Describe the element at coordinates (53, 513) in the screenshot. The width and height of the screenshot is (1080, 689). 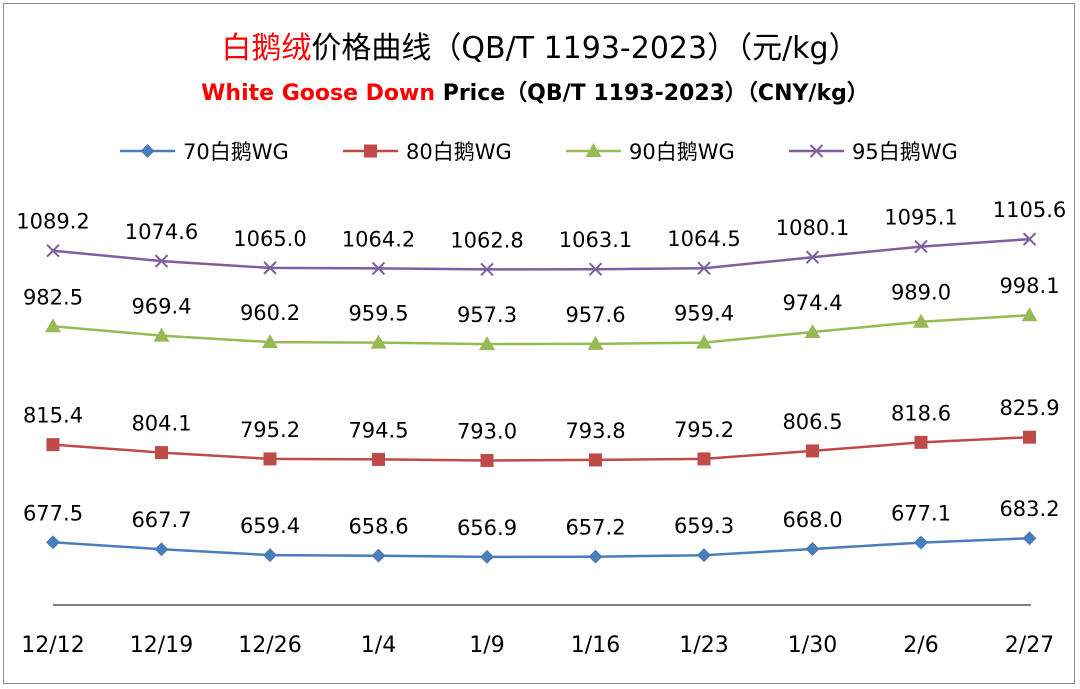
I see `data-label: 677.5` at that location.